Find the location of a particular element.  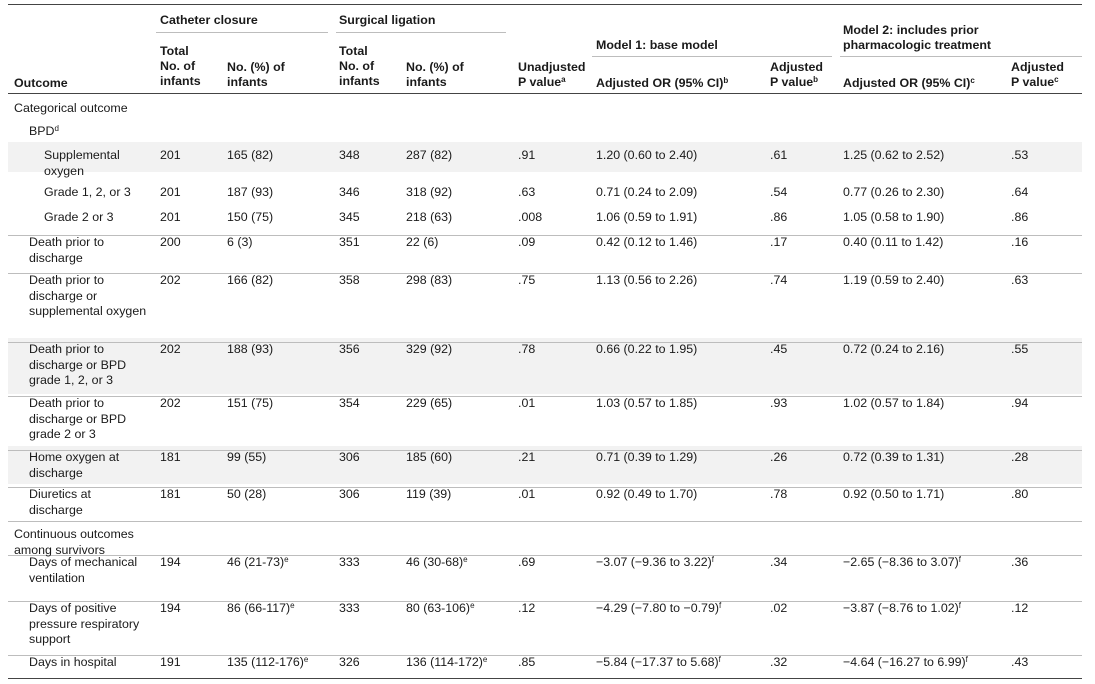

unadjusted-p-cell-text: .01 is located at coordinates (527, 494).